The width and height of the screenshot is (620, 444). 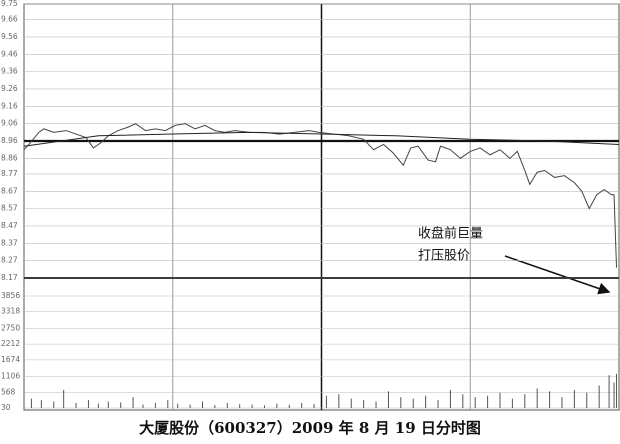 I want to click on annotation: 打压股价, so click(x=444, y=256).